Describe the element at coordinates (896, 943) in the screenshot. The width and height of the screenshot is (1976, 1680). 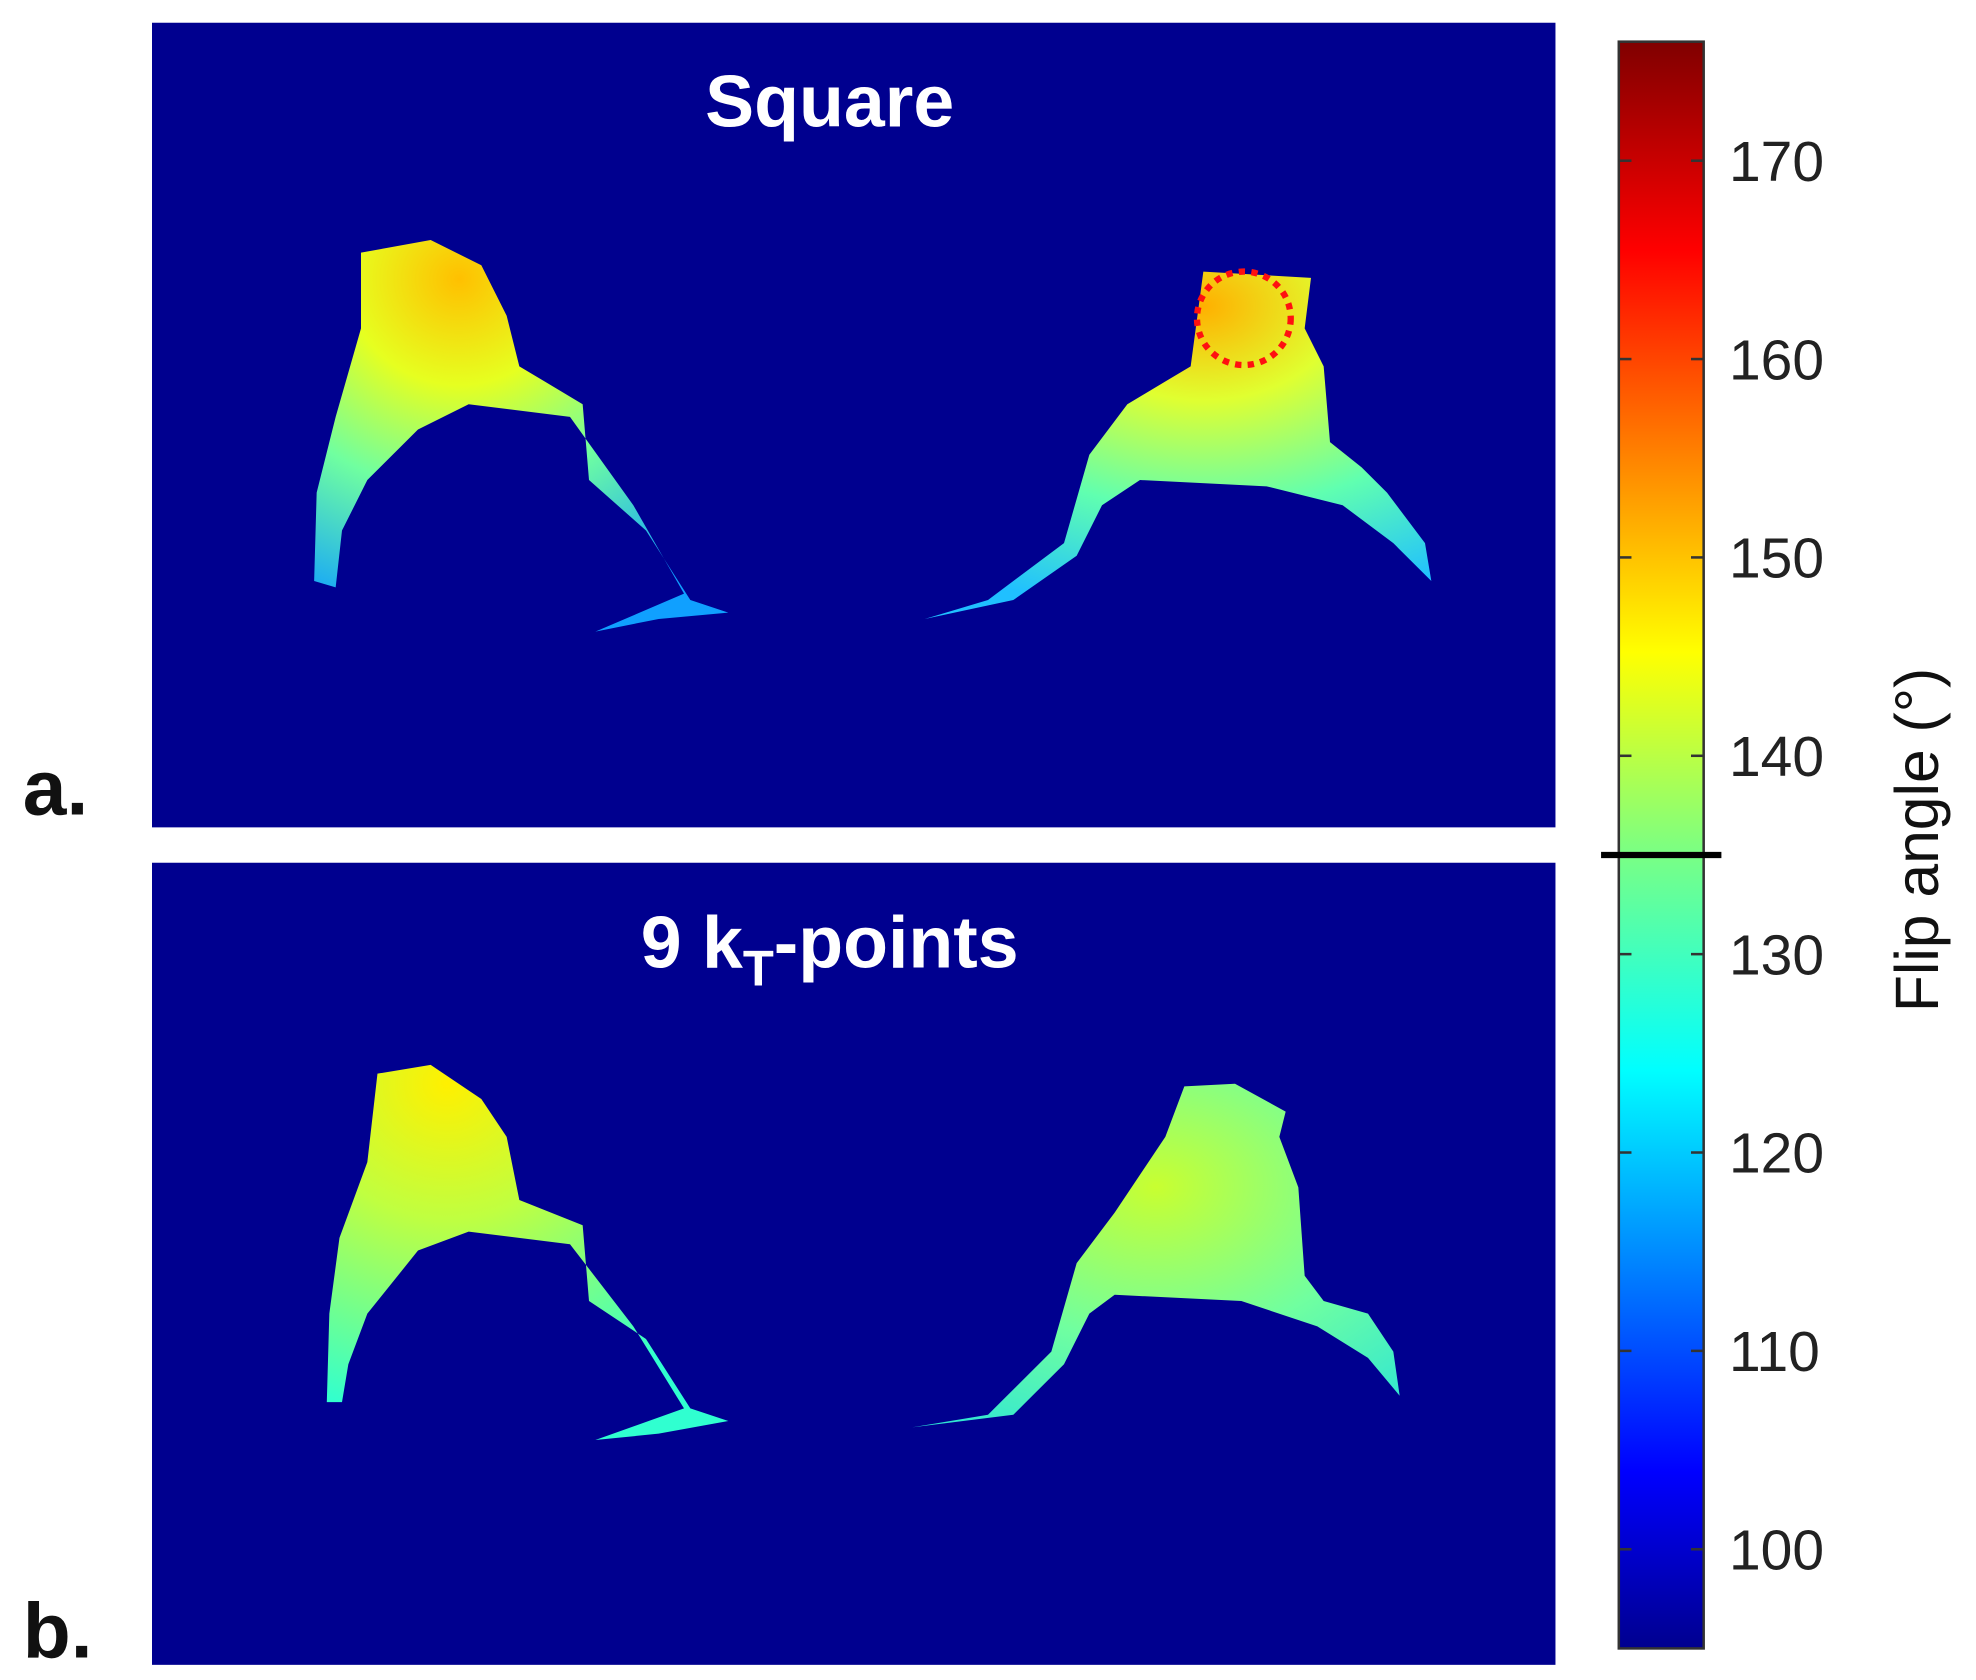
I see `title-suffix: -points` at that location.